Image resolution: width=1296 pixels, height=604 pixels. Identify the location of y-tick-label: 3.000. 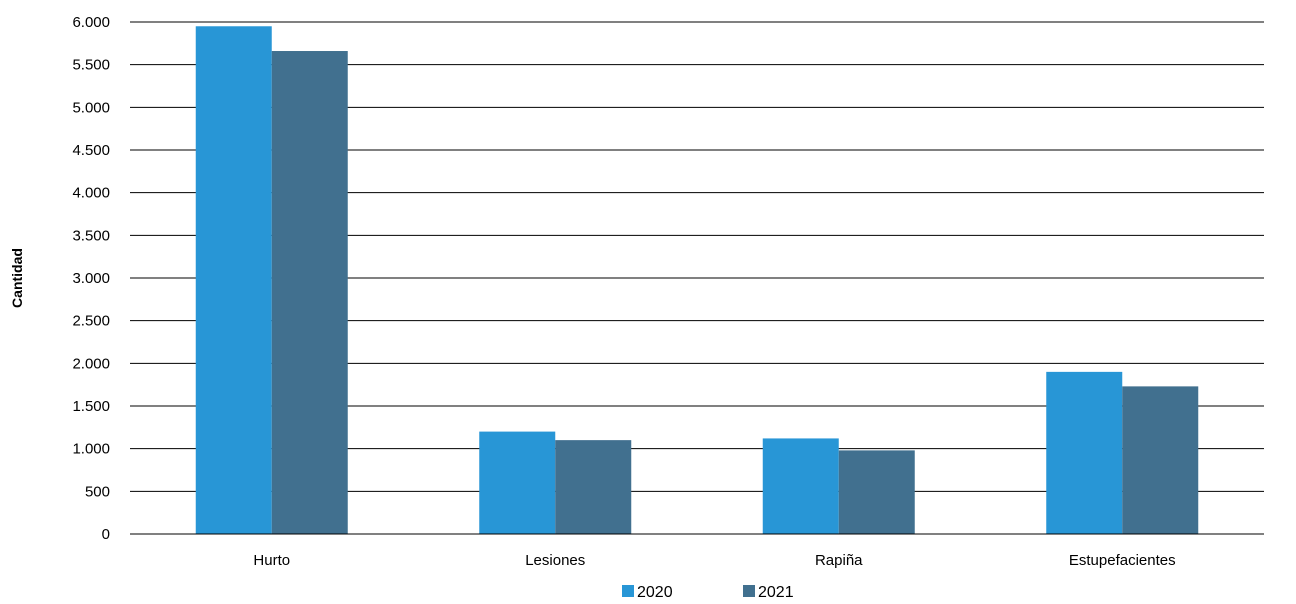
(91, 278).